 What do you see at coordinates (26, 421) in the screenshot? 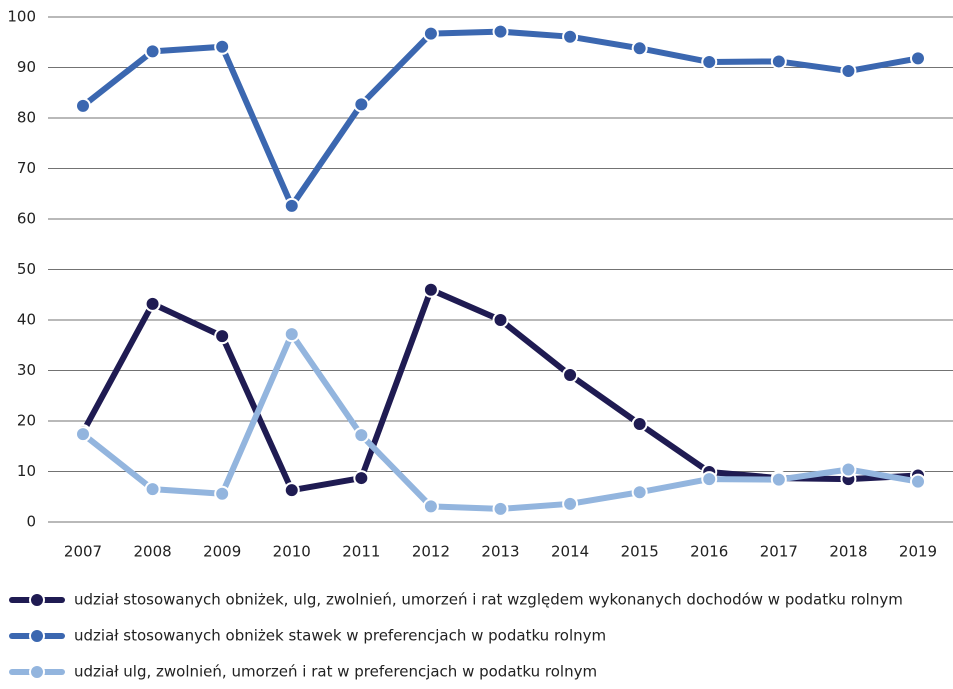
I see `y-tick-label: 20` at bounding box center [26, 421].